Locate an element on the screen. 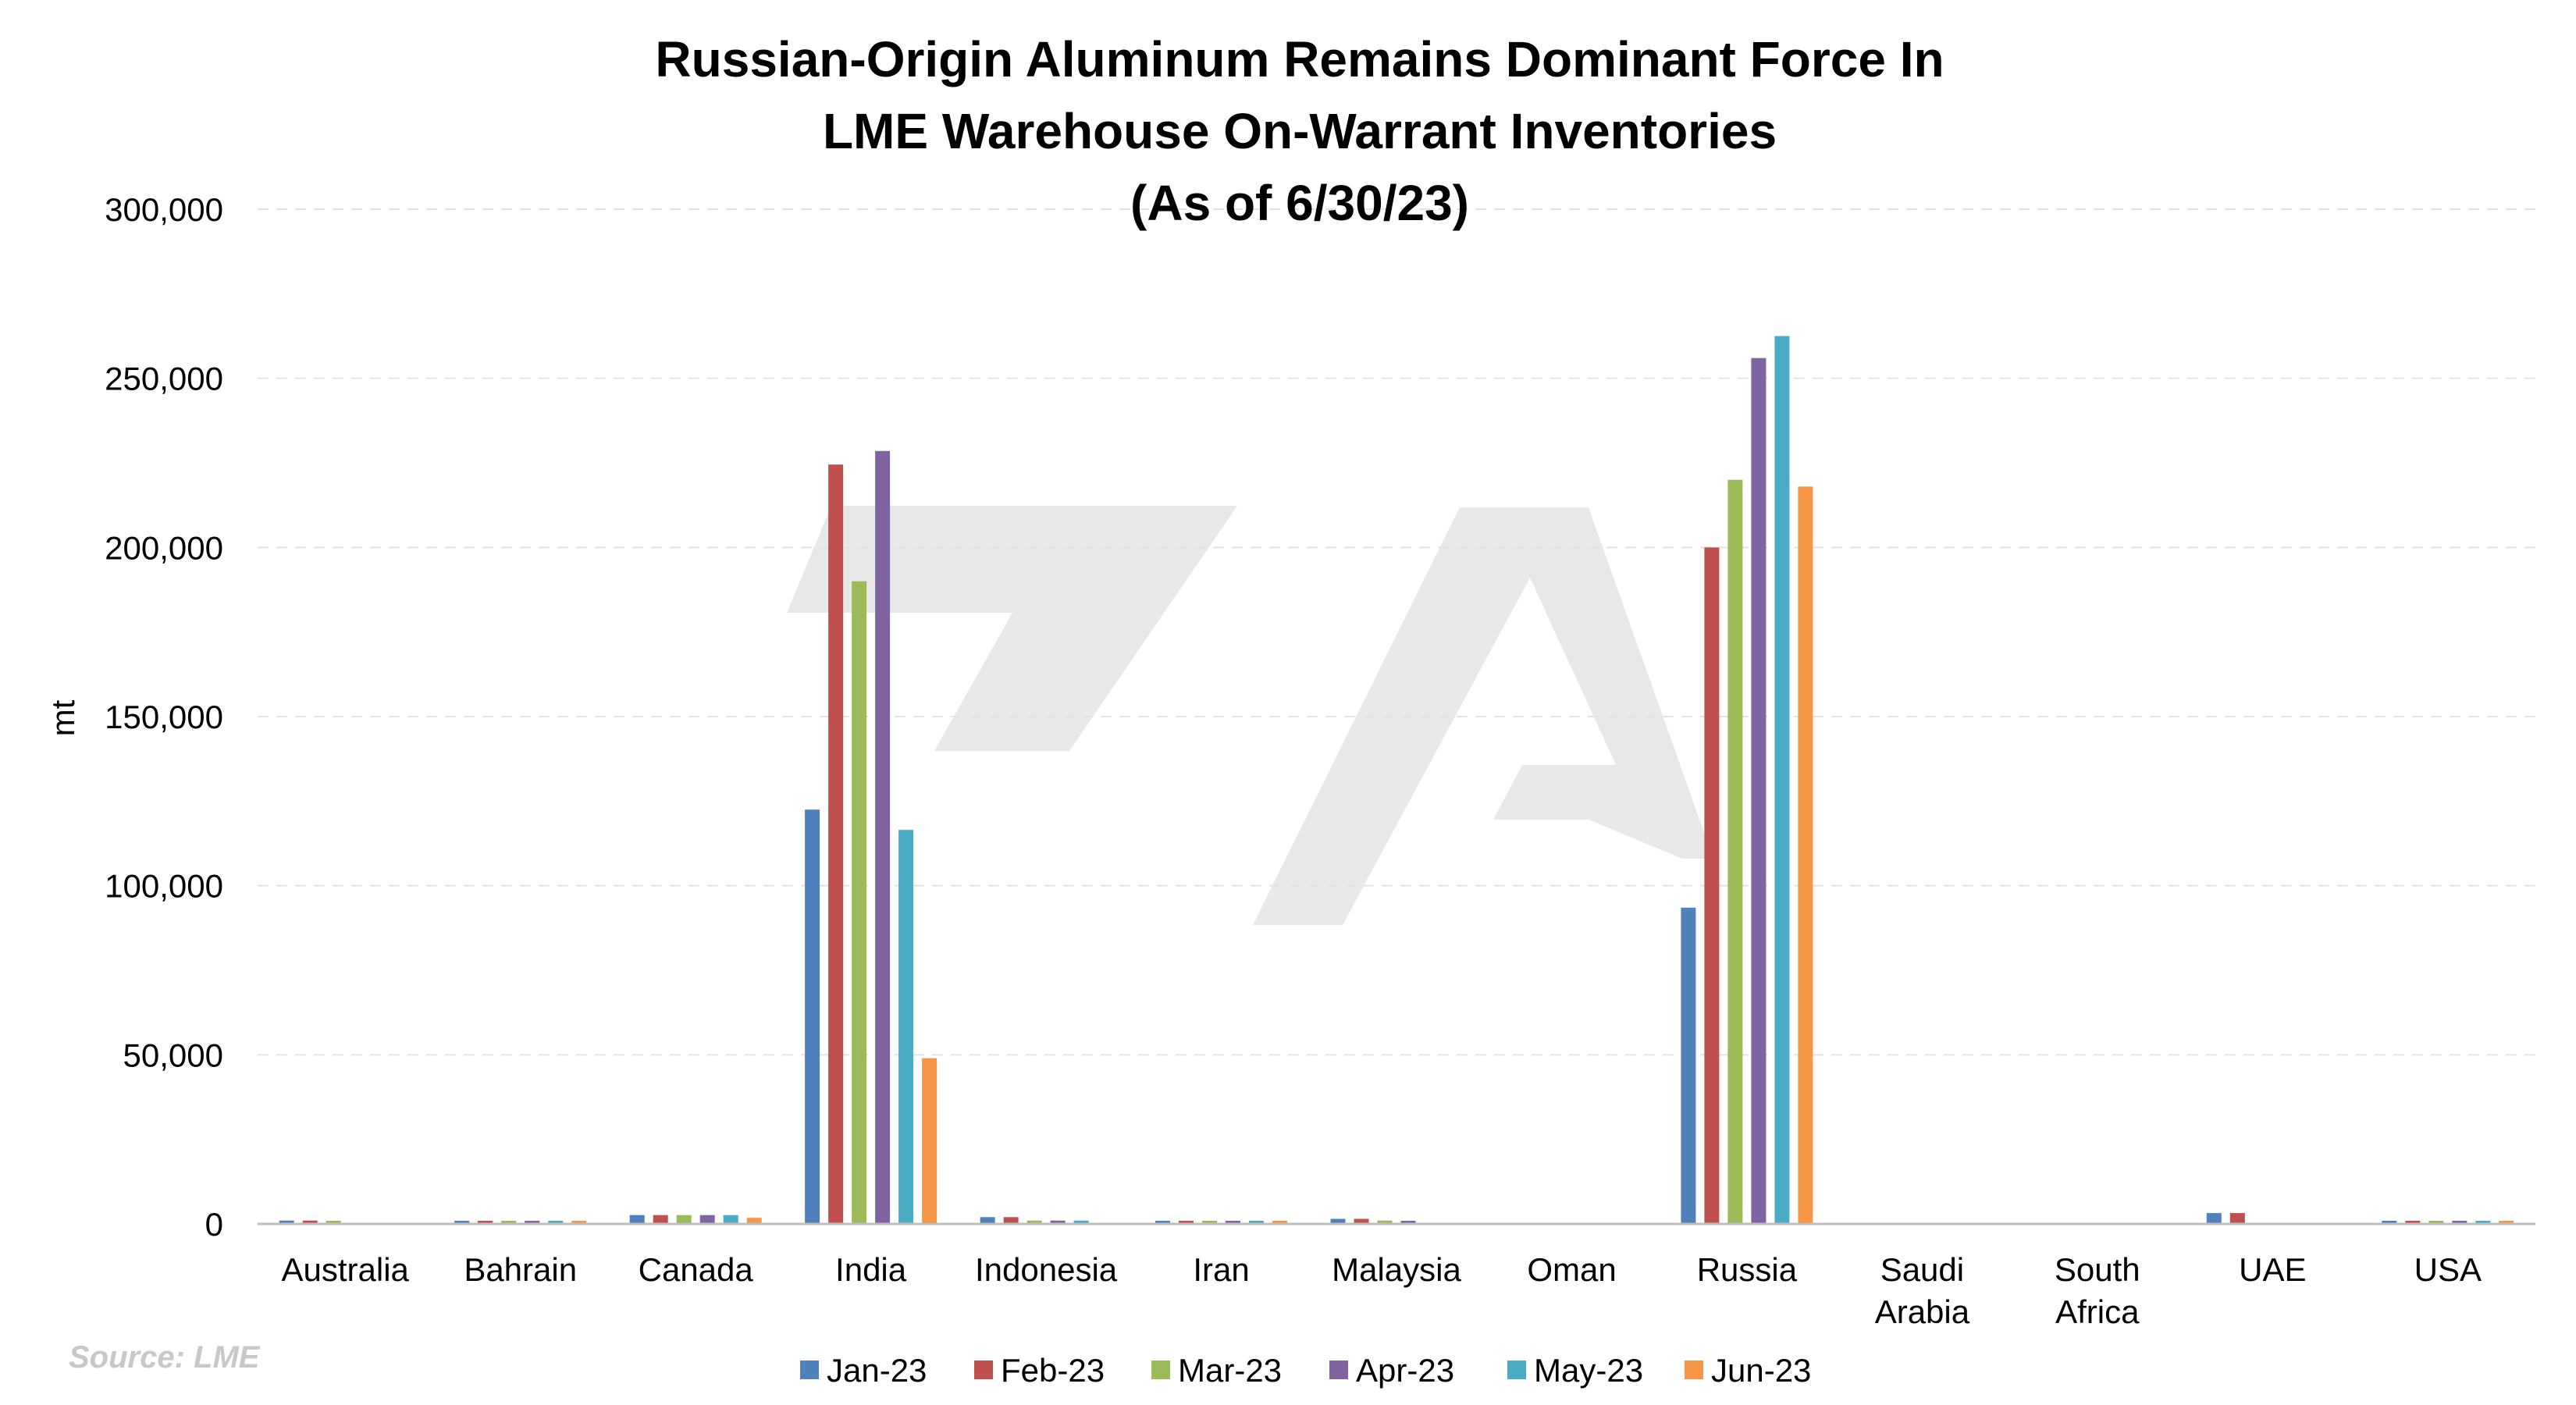  y-tick-label: 250,000 is located at coordinates (164, 379).